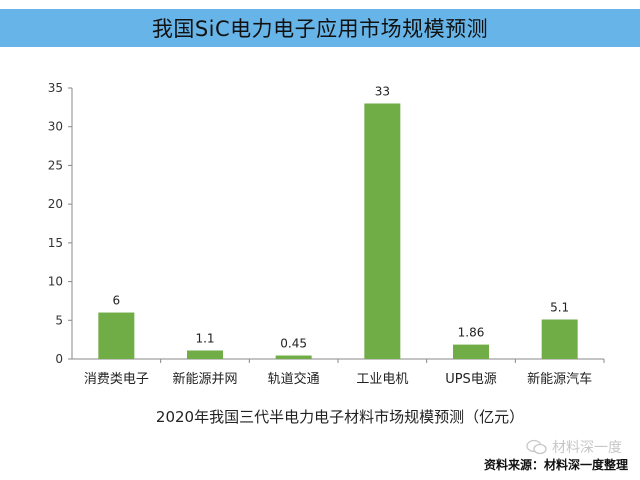  Describe the element at coordinates (117, 301) in the screenshot. I see `data-label: 6` at that location.